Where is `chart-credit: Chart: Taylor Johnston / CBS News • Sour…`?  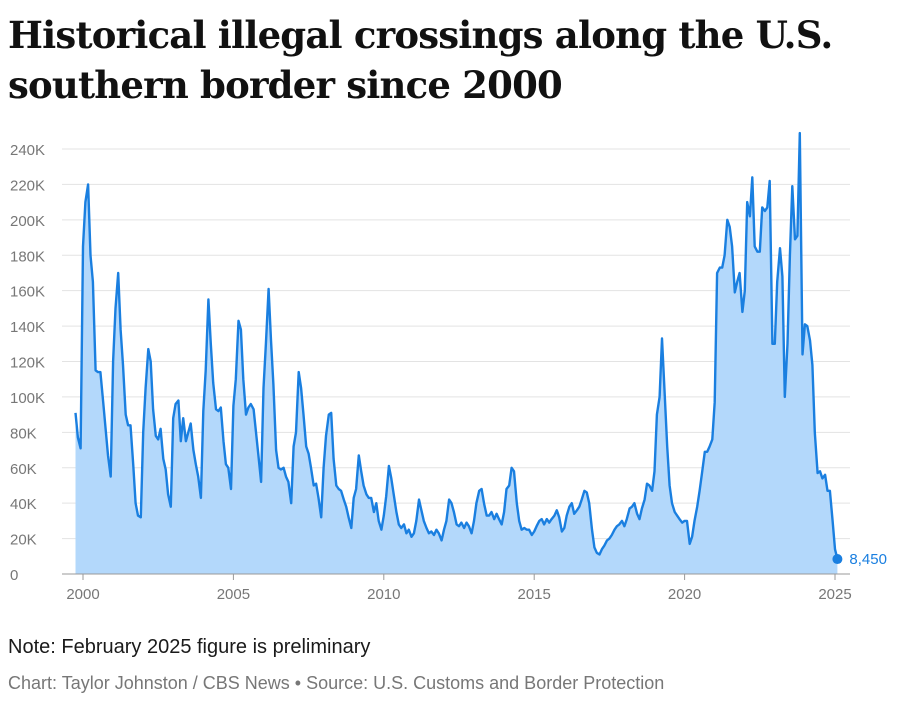 chart-credit: Chart: Taylor Johnston / CBS News • Sour… is located at coordinates (336, 683).